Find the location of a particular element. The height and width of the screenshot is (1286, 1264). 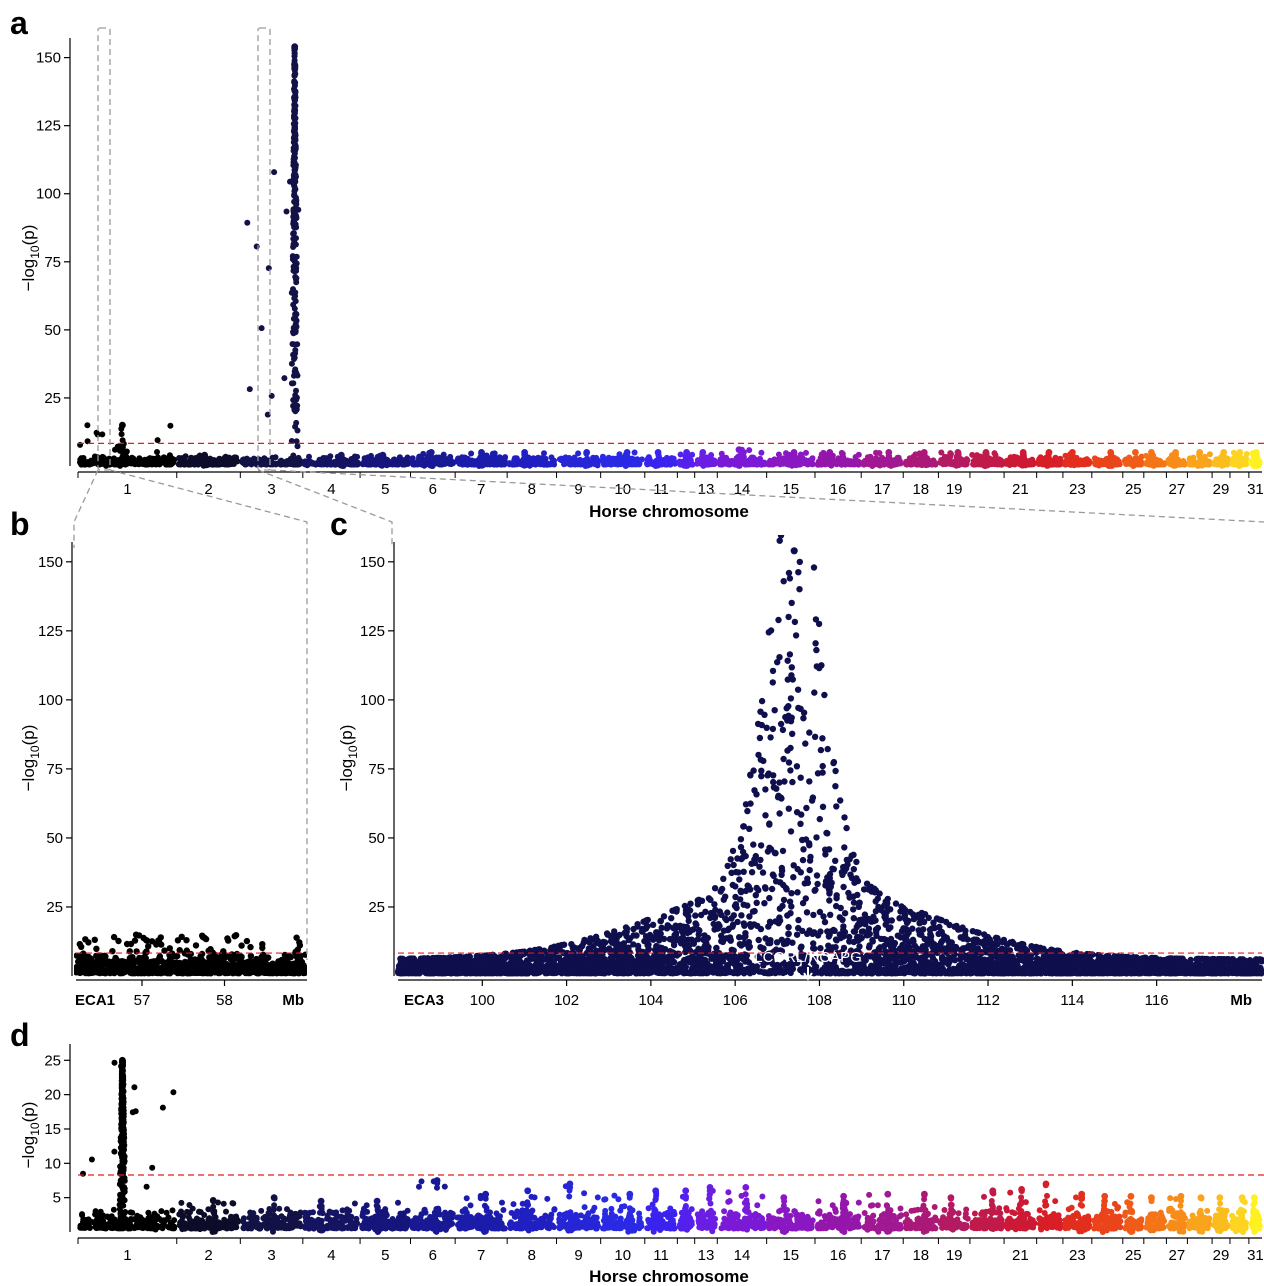

chromosome-31-points is located at coordinates (1255, 459).